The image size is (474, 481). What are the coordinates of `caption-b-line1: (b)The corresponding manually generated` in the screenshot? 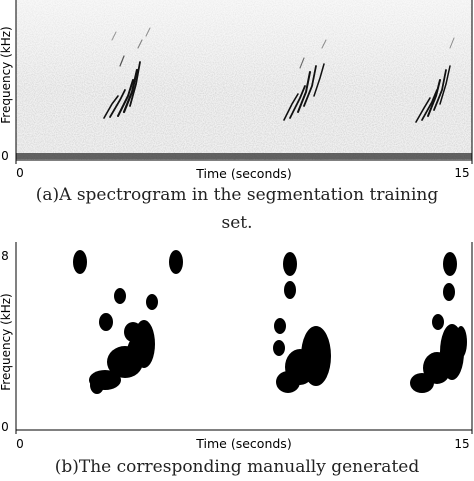 It's located at (237, 467).